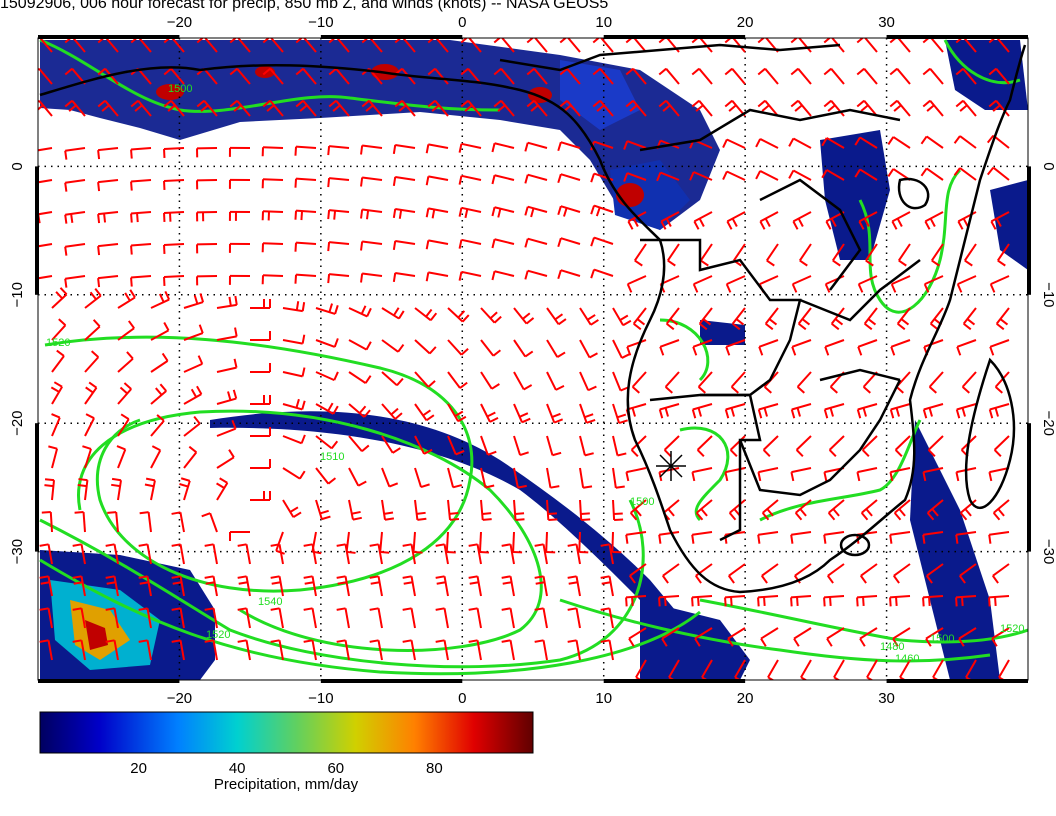 This screenshot has height=816, width=1056. Describe the element at coordinates (674, 37) in the screenshot. I see `frame-bar` at that location.